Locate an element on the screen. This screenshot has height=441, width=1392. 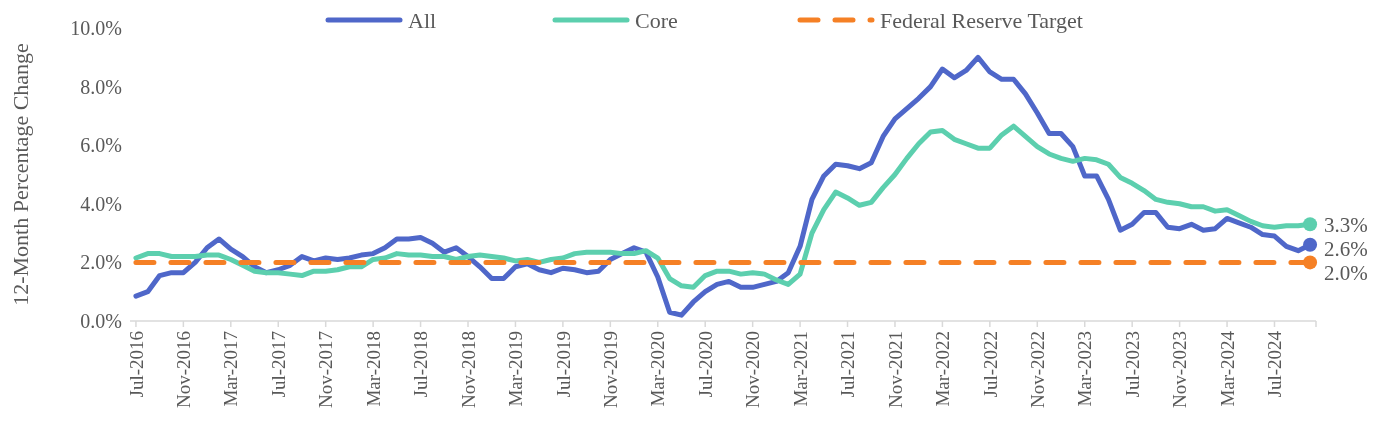
x-tick-label: Mar-2021 is located at coordinates (800, 369).